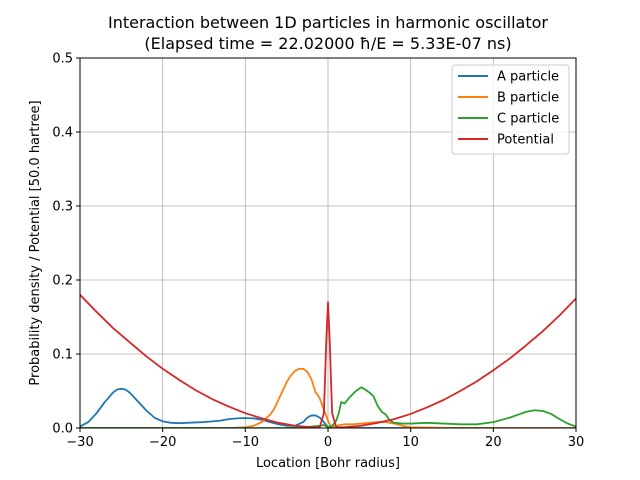 Image resolution: width=640 pixels, height=480 pixels. What do you see at coordinates (410, 442) in the screenshot?
I see `x-tick-label: 10` at bounding box center [410, 442].